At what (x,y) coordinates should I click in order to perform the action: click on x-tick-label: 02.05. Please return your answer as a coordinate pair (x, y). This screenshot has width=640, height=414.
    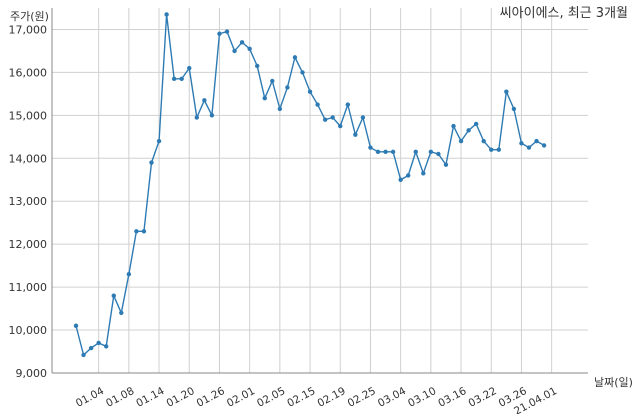
    Looking at the image, I should click on (271, 397).